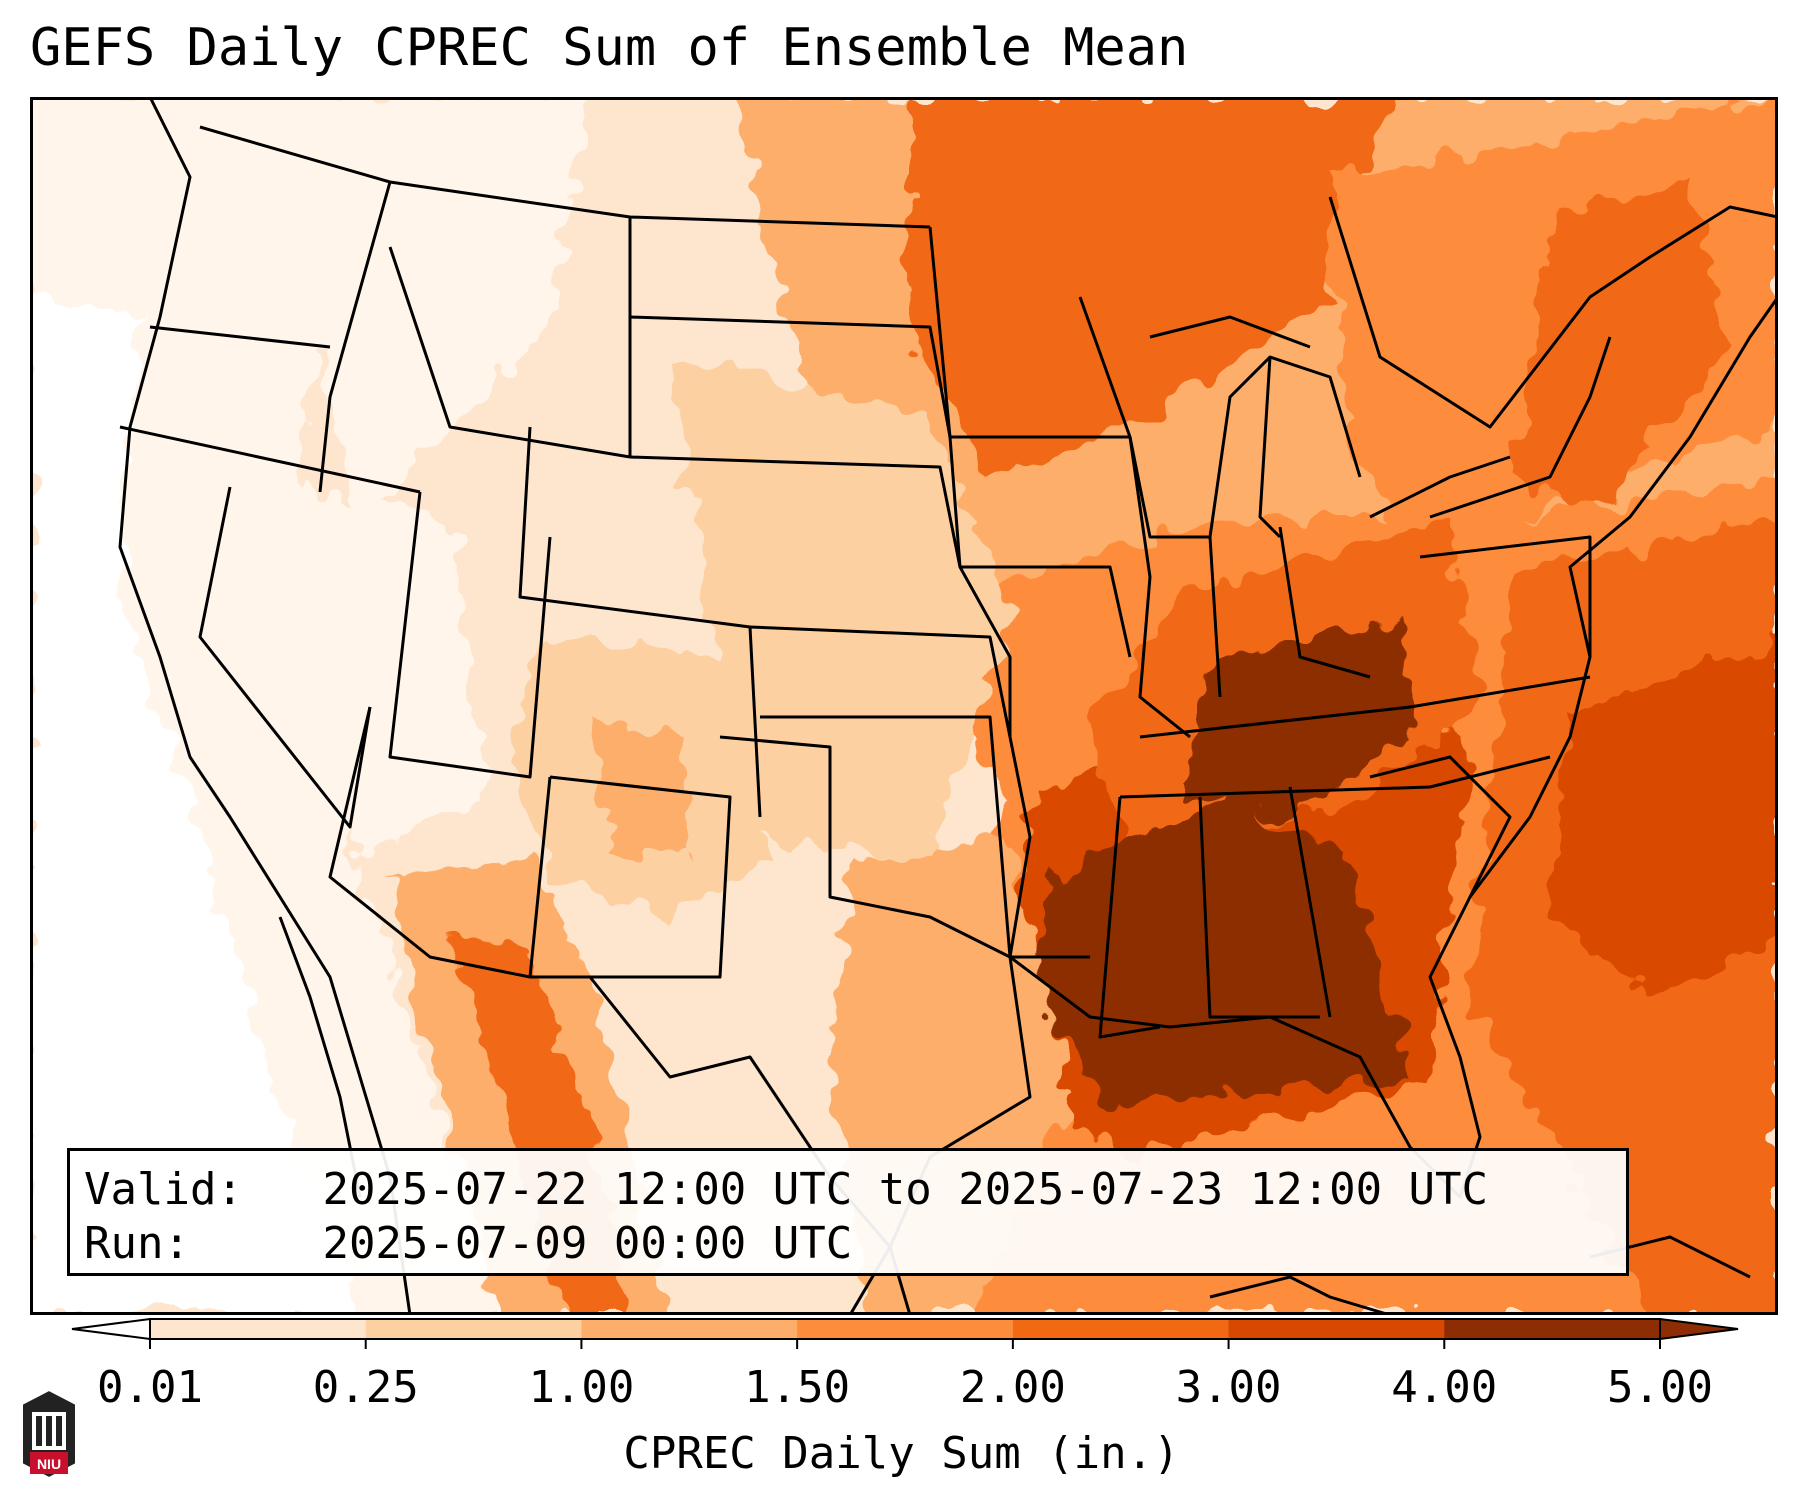 The width and height of the screenshot is (1803, 1500). I want to click on colorbar-tick-label: 1.00, so click(581, 1387).